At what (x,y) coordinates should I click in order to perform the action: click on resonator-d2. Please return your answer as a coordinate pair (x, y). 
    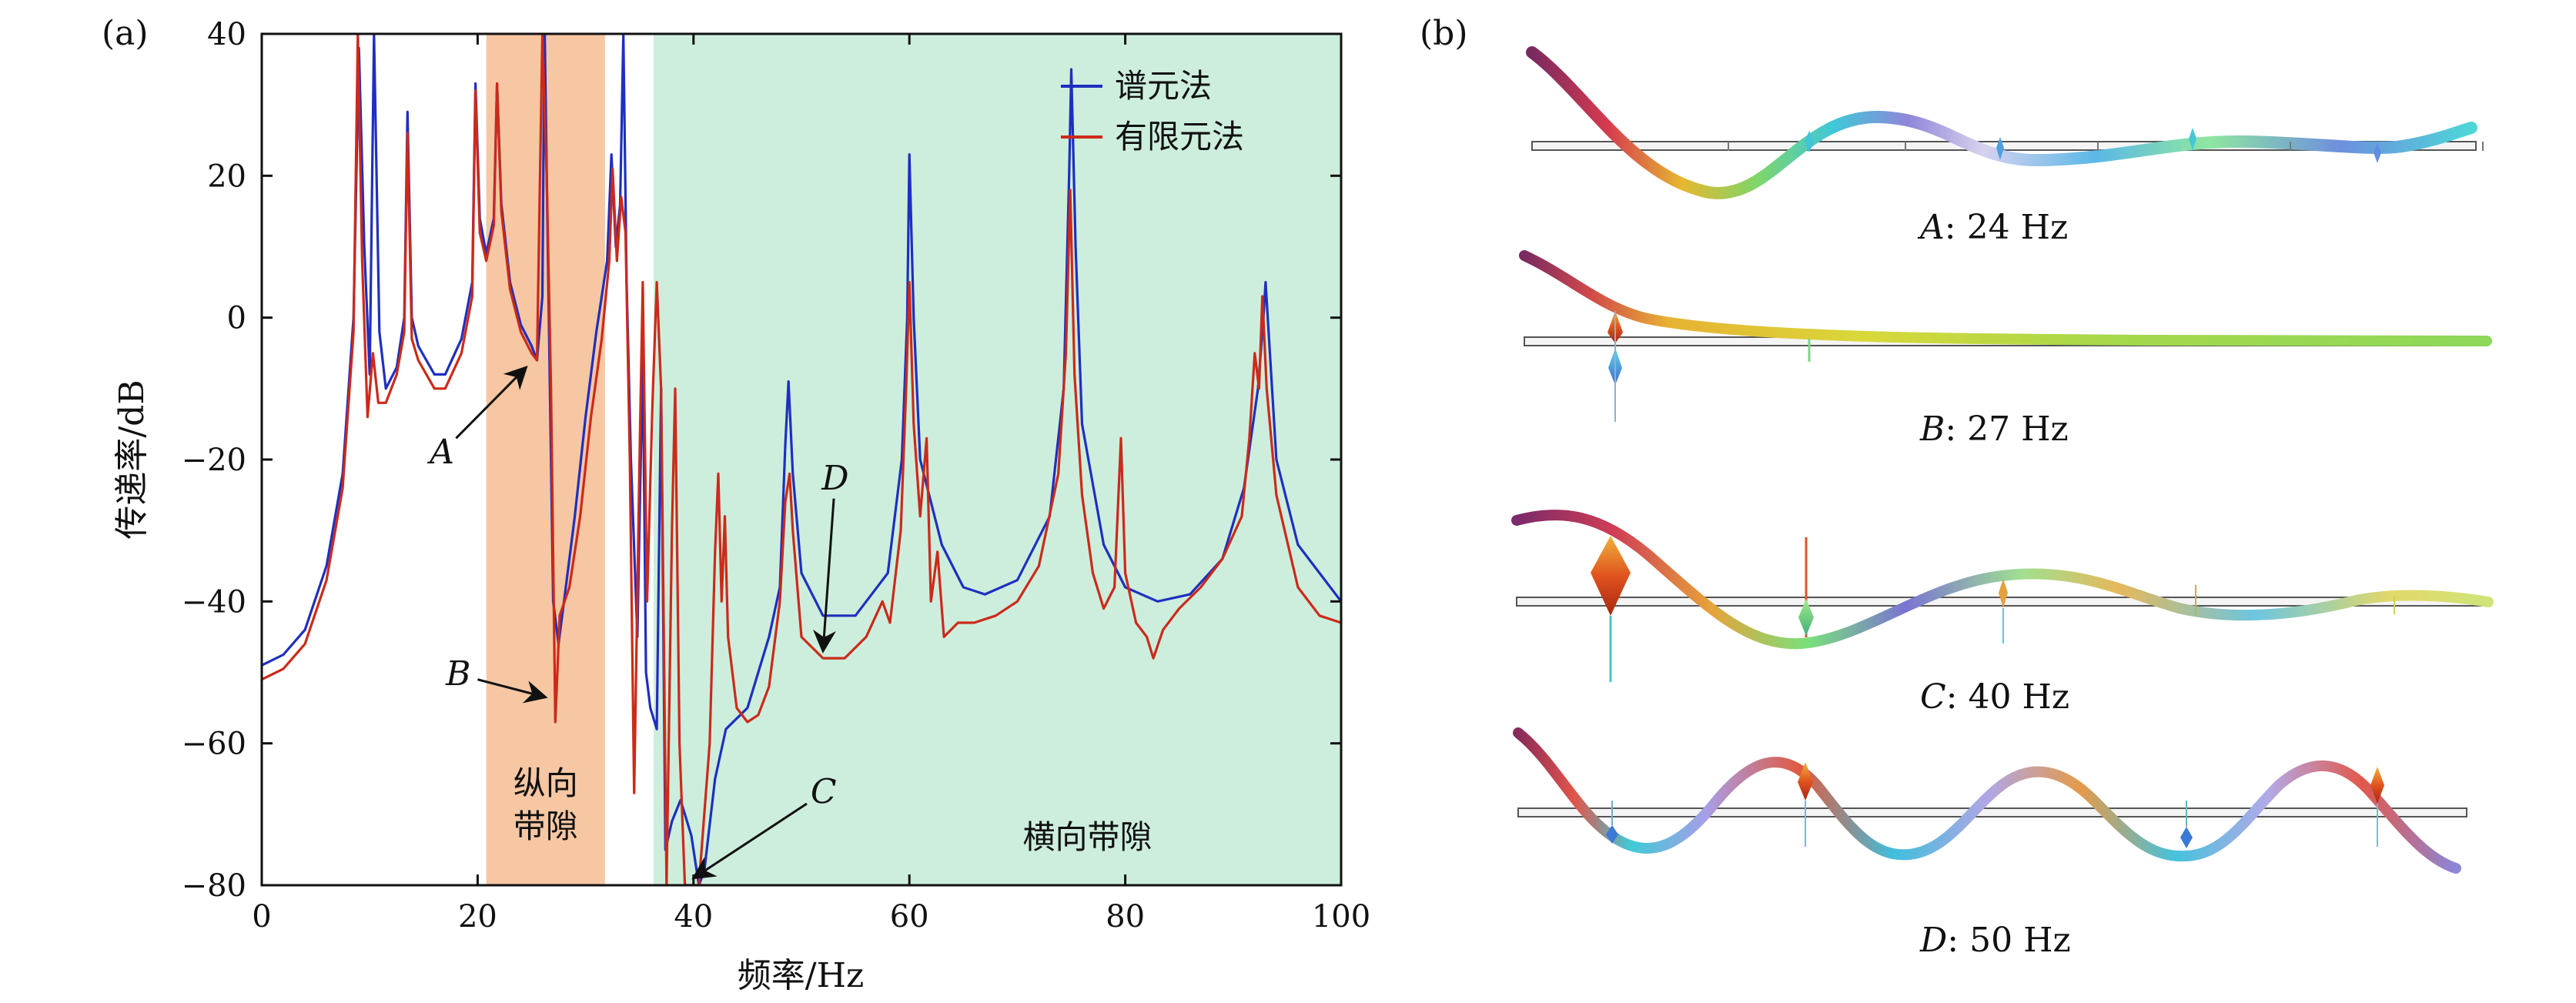
    Looking at the image, I should click on (1805, 781).